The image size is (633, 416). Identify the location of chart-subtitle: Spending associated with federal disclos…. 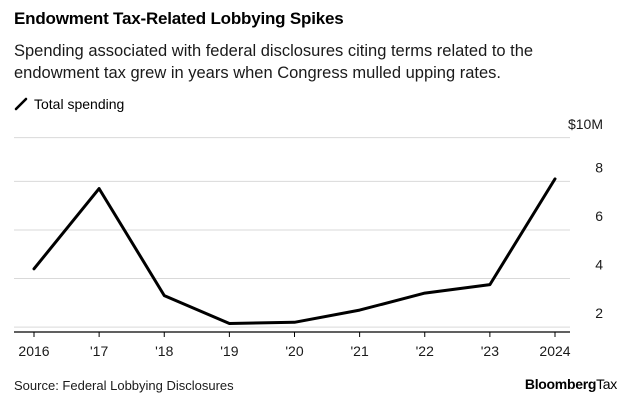
(274, 62).